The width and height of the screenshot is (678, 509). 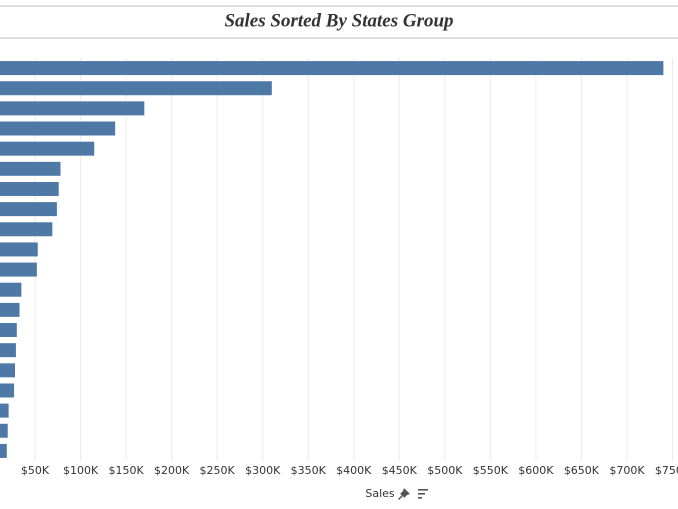 What do you see at coordinates (354, 470) in the screenshot?
I see `x-tick-label: $400K` at bounding box center [354, 470].